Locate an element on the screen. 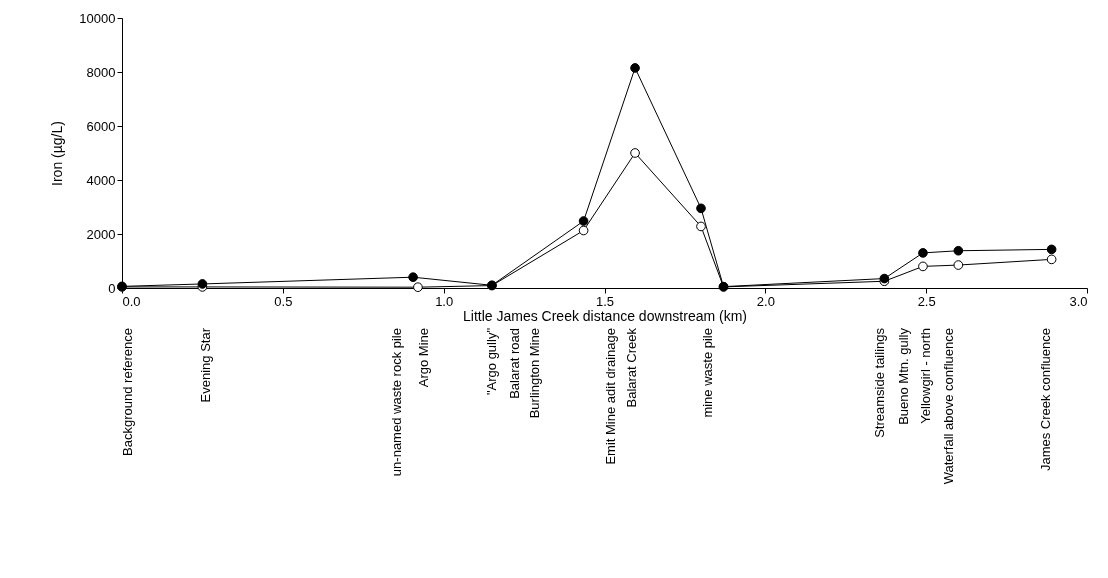 Image resolution: width=1108 pixels, height=578 pixels. y-tick-label: 0 is located at coordinates (112, 288).